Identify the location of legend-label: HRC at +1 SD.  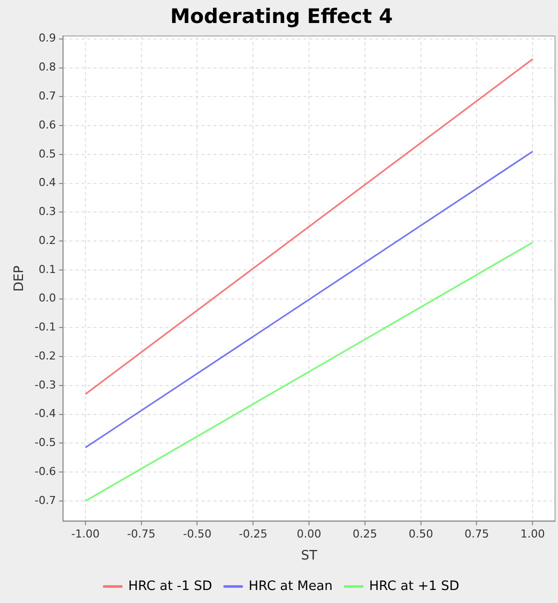
(414, 586).